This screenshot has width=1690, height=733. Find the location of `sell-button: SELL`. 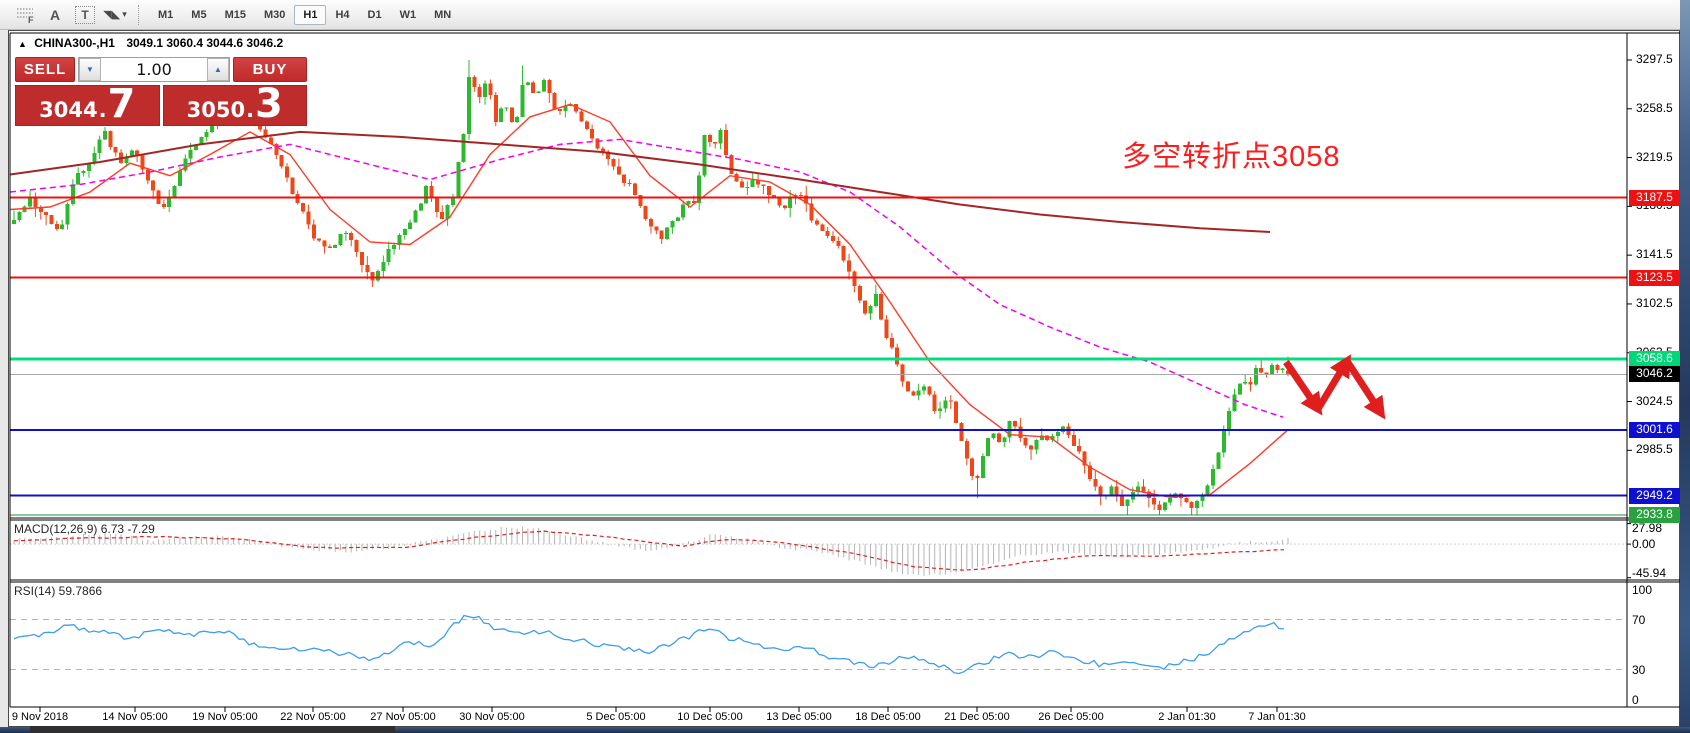

sell-button: SELL is located at coordinates (45, 69).